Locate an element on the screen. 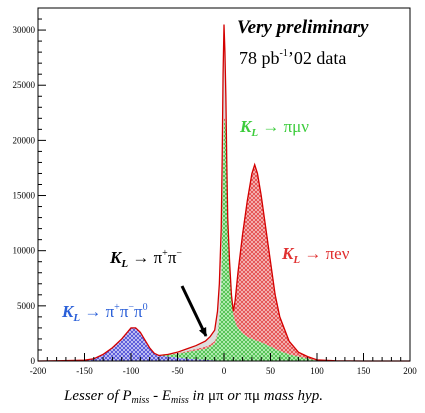 This screenshot has height=413, width=425. y-tick-label: 10000 is located at coordinates (24, 251).